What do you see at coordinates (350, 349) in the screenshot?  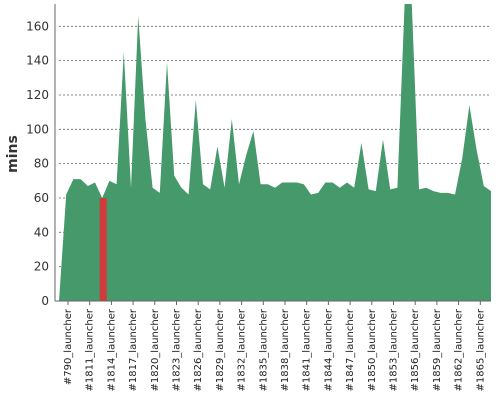 I see `x-tick-label: #1847_launcher` at bounding box center [350, 349].